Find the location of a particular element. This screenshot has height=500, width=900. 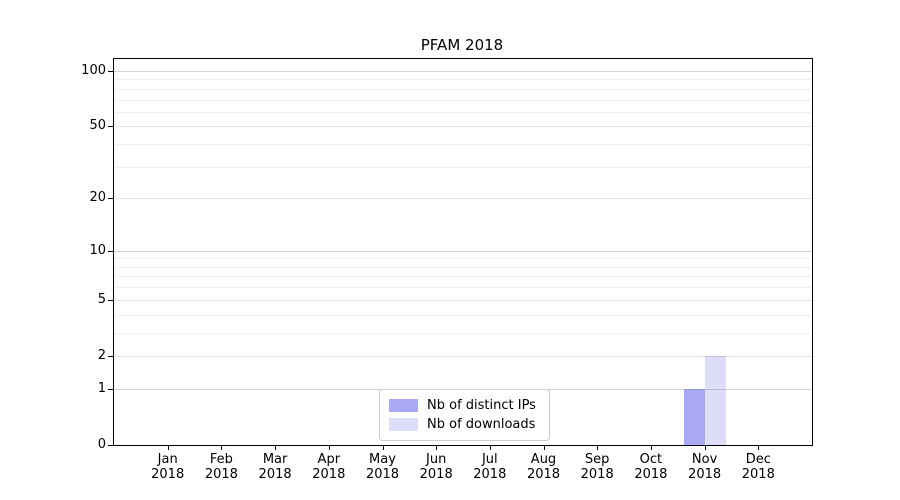

x-tick-month-text: Apr is located at coordinates (329, 459).